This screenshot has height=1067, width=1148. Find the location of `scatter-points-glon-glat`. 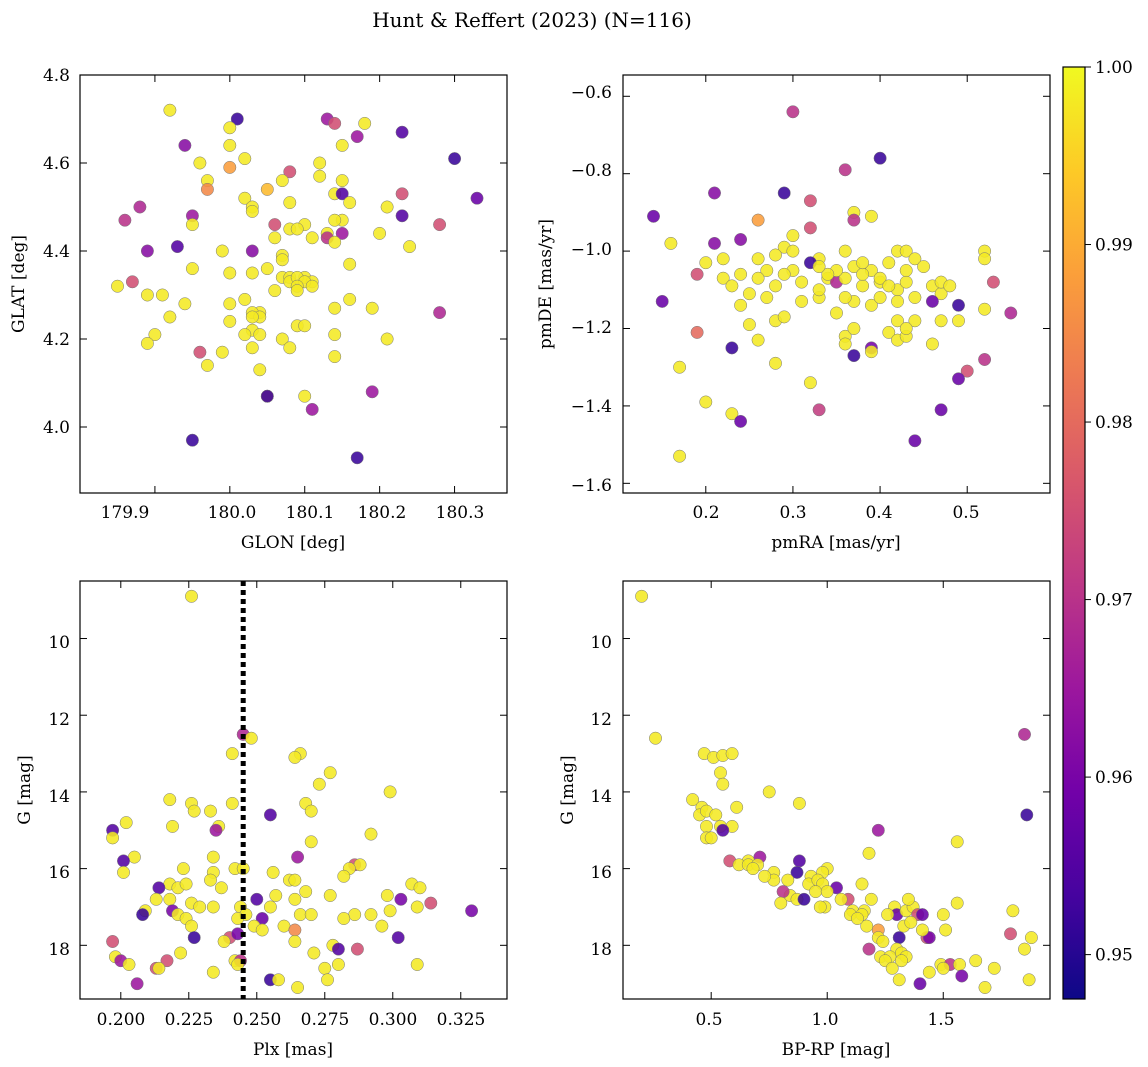

scatter-points-glon-glat is located at coordinates (297, 284).